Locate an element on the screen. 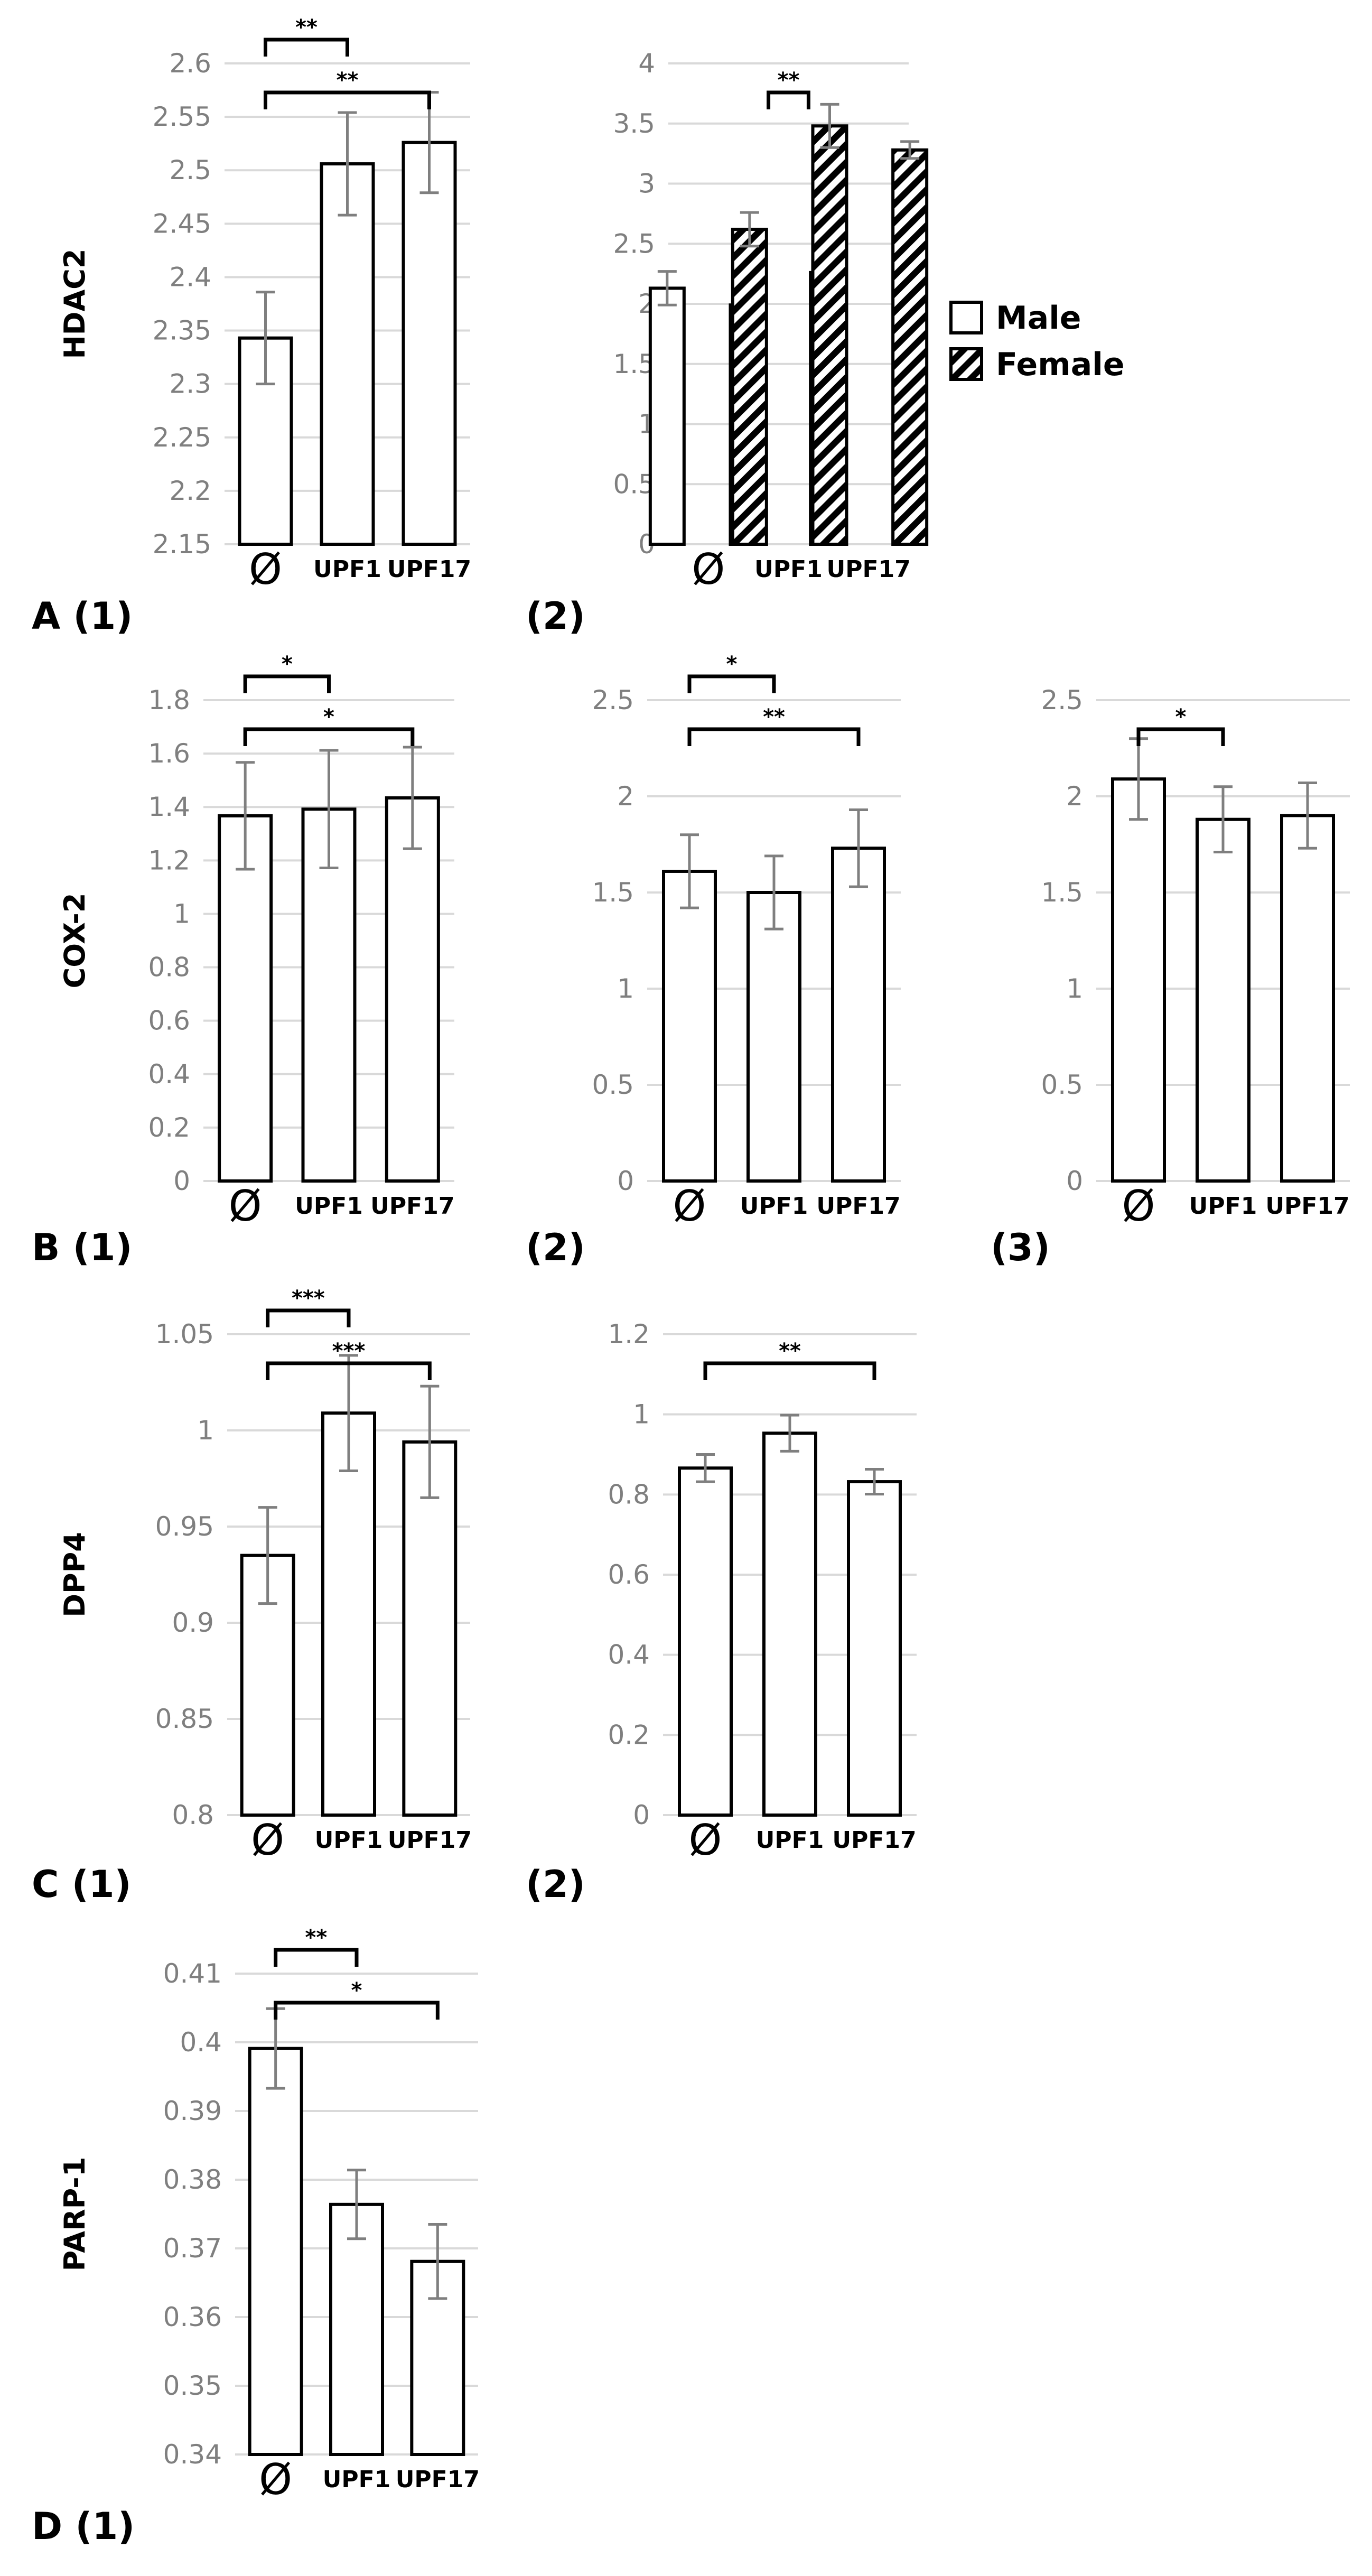  panel-label: D (1) is located at coordinates (83, 2526).